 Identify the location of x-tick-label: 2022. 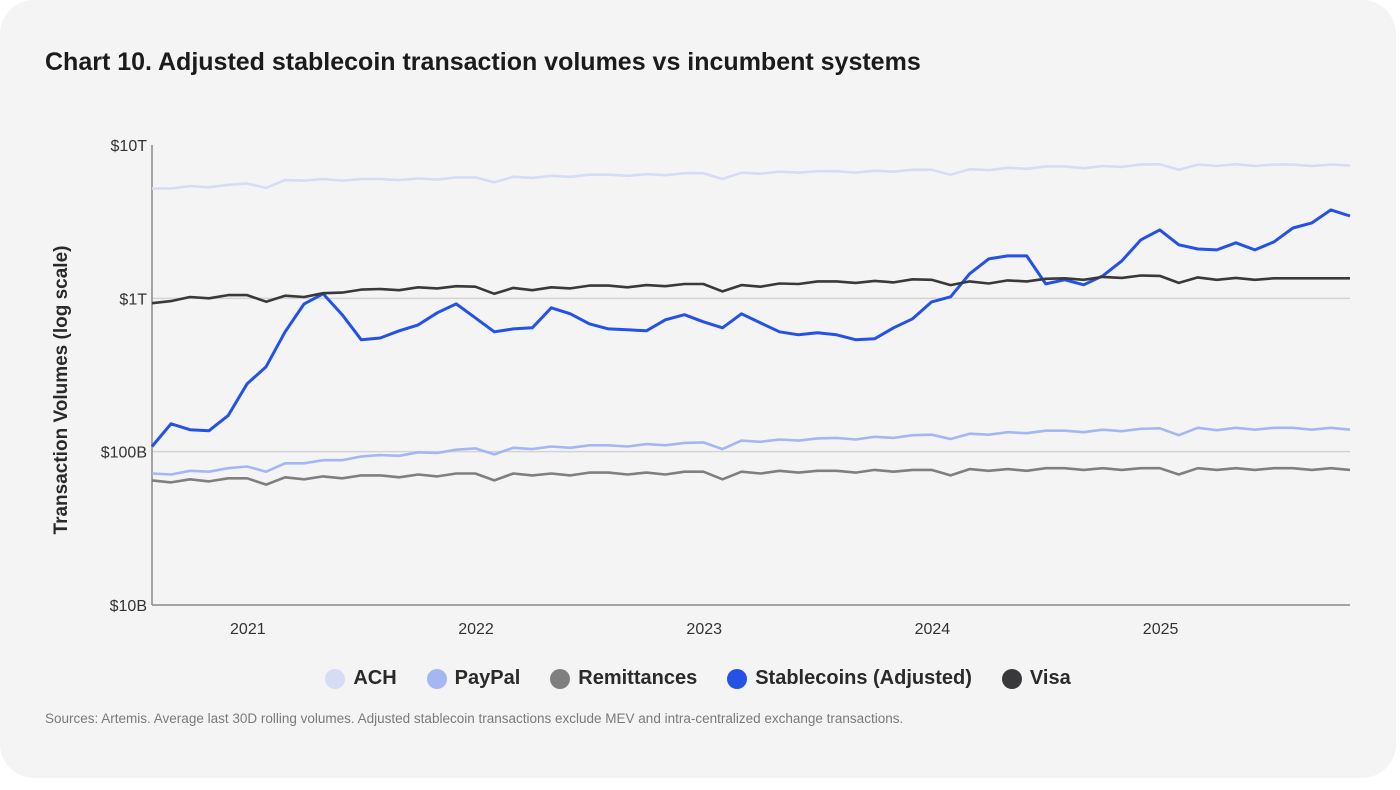
(476, 629).